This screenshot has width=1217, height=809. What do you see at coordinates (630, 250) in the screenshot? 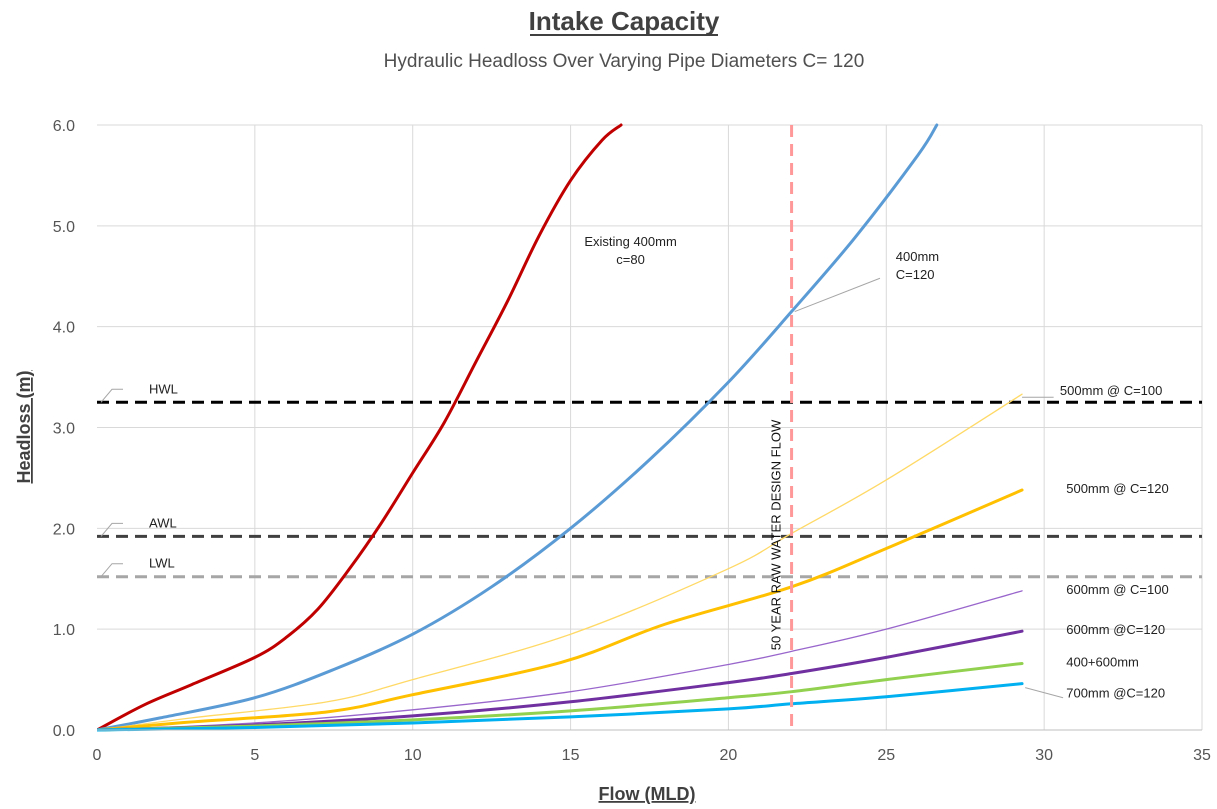
I see `series-annotation: Existing 400mm c=80` at bounding box center [630, 250].